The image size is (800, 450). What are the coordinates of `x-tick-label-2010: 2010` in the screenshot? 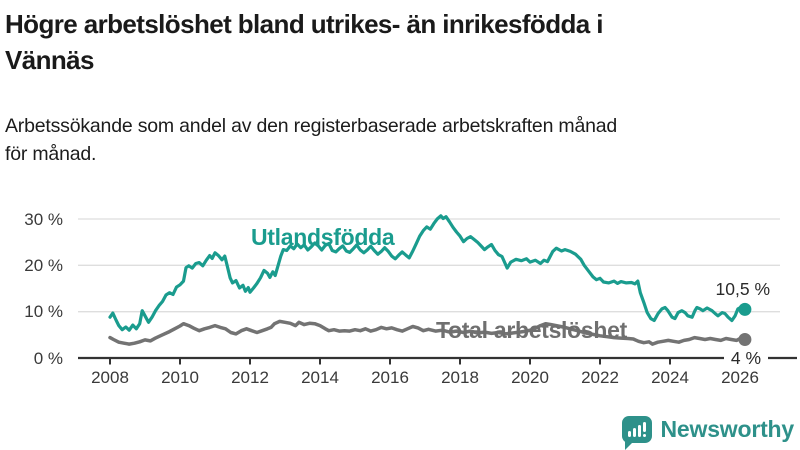 It's located at (180, 377).